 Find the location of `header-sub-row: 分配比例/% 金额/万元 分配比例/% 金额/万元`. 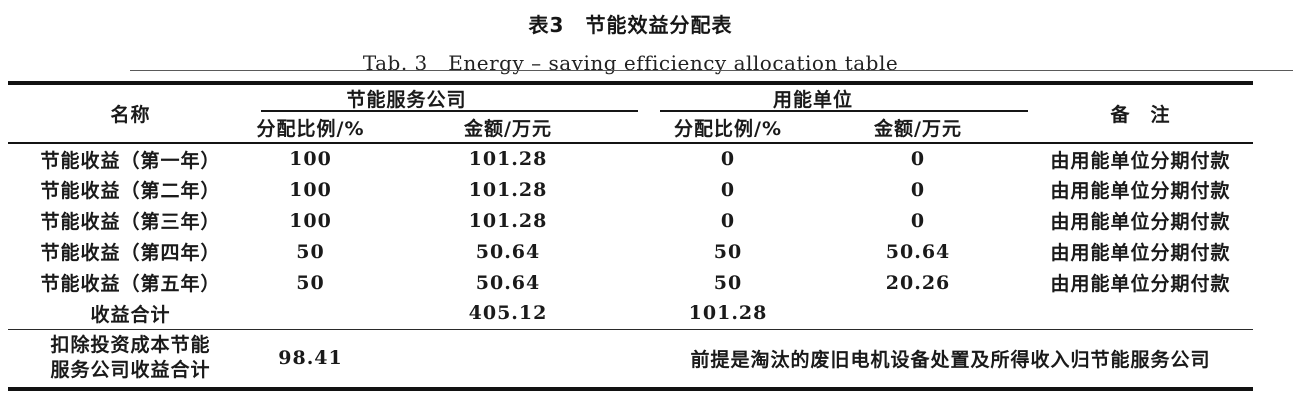

header-sub-row: 分配比例/% 金额/万元 分配比例/% 金额/万元 is located at coordinates (630, 128).